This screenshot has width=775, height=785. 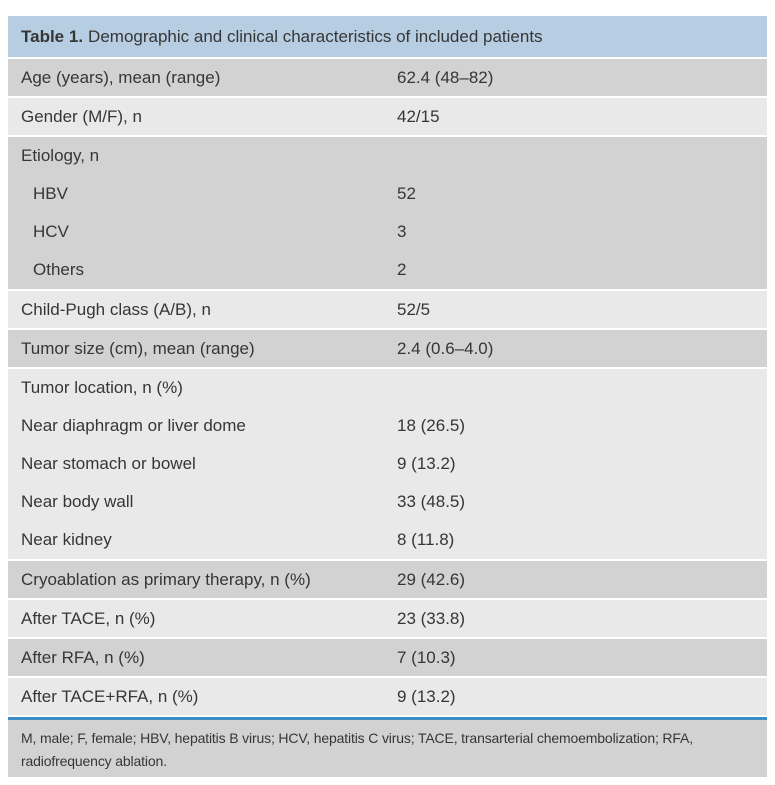 What do you see at coordinates (94, 761) in the screenshot?
I see `footnote-line: radiofrequency ablation.` at bounding box center [94, 761].